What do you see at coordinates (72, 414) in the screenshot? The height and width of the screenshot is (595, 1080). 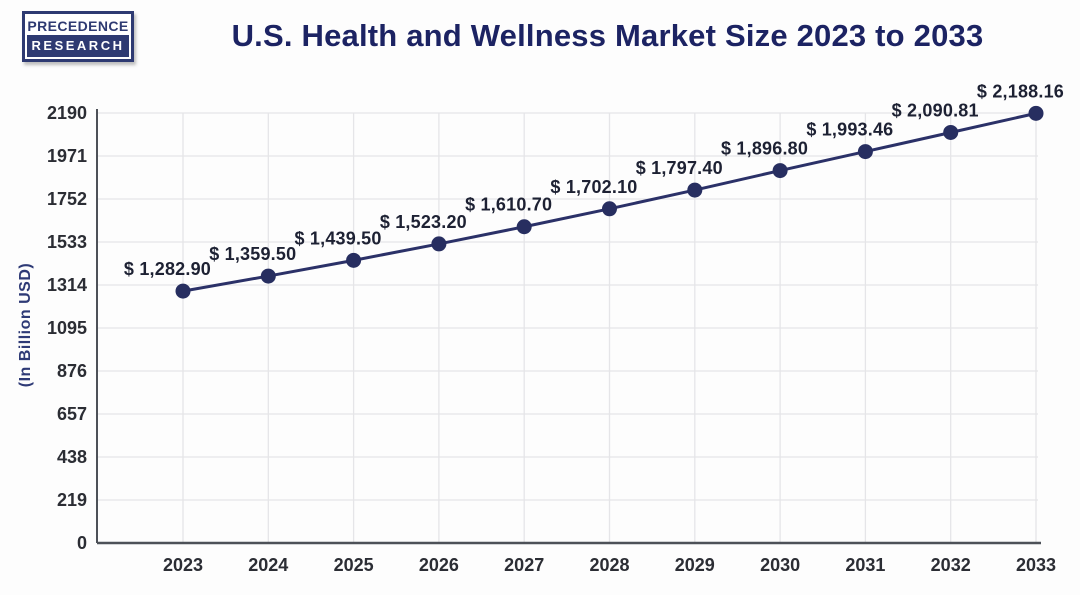 I see `y-tick-label: 657` at bounding box center [72, 414].